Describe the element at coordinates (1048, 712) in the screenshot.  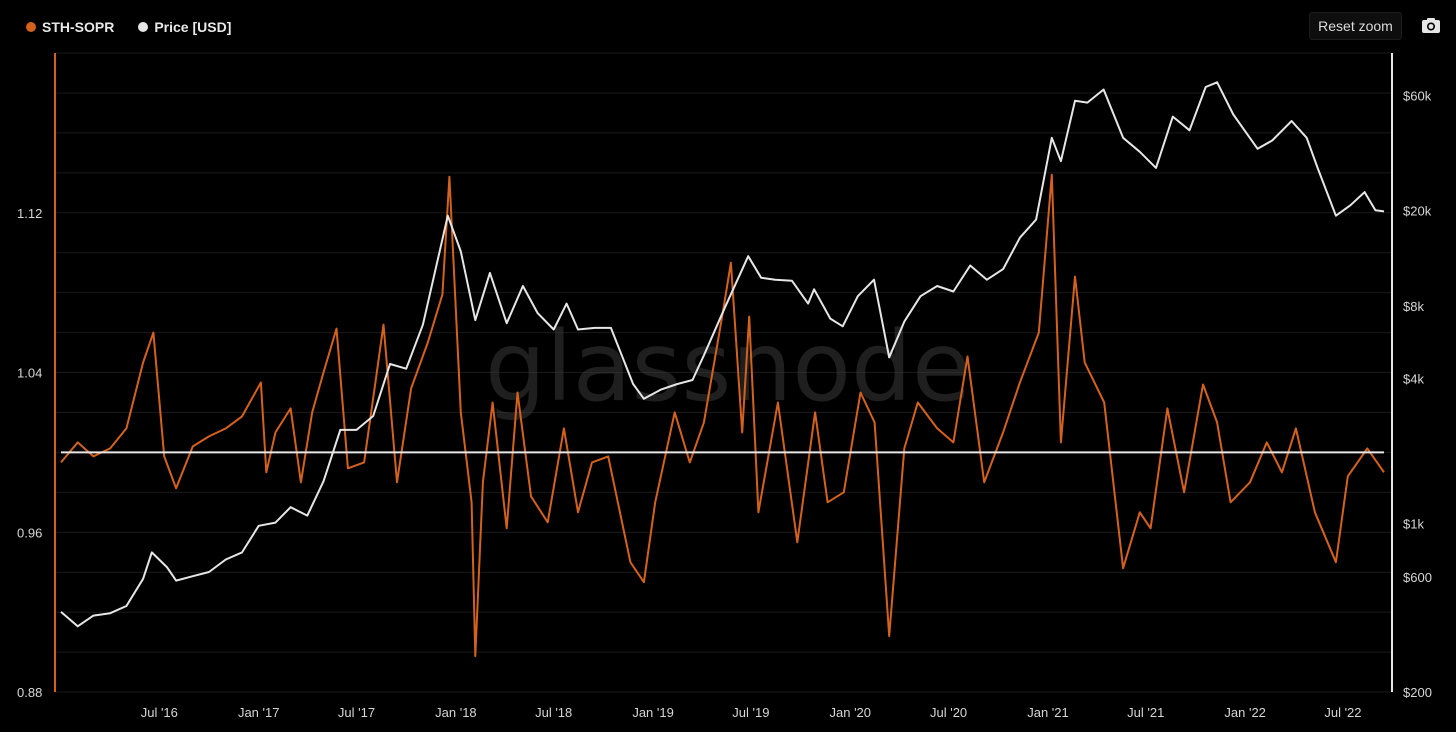
I see `x-axis-tick-label: Jan '21` at that location.